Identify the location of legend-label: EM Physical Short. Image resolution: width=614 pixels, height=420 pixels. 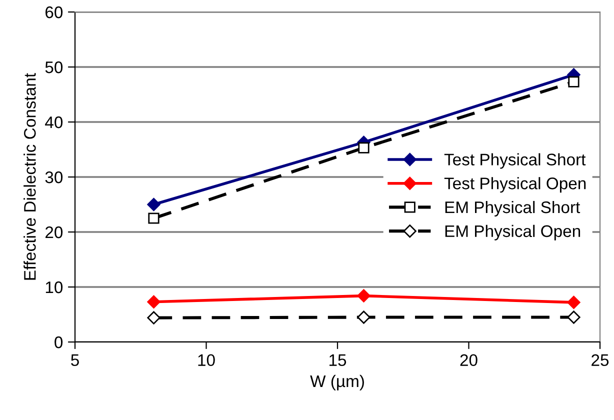
(512, 208).